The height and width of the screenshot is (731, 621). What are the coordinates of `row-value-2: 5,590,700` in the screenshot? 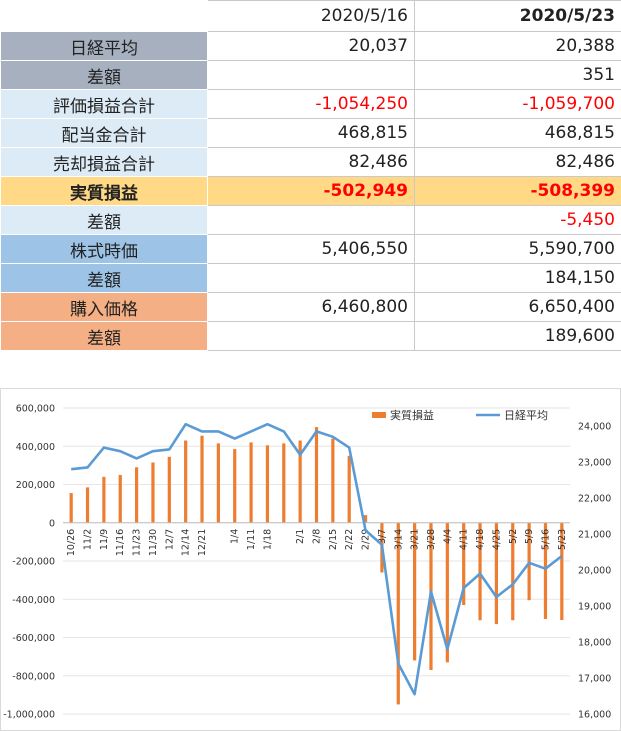 It's located at (517, 249).